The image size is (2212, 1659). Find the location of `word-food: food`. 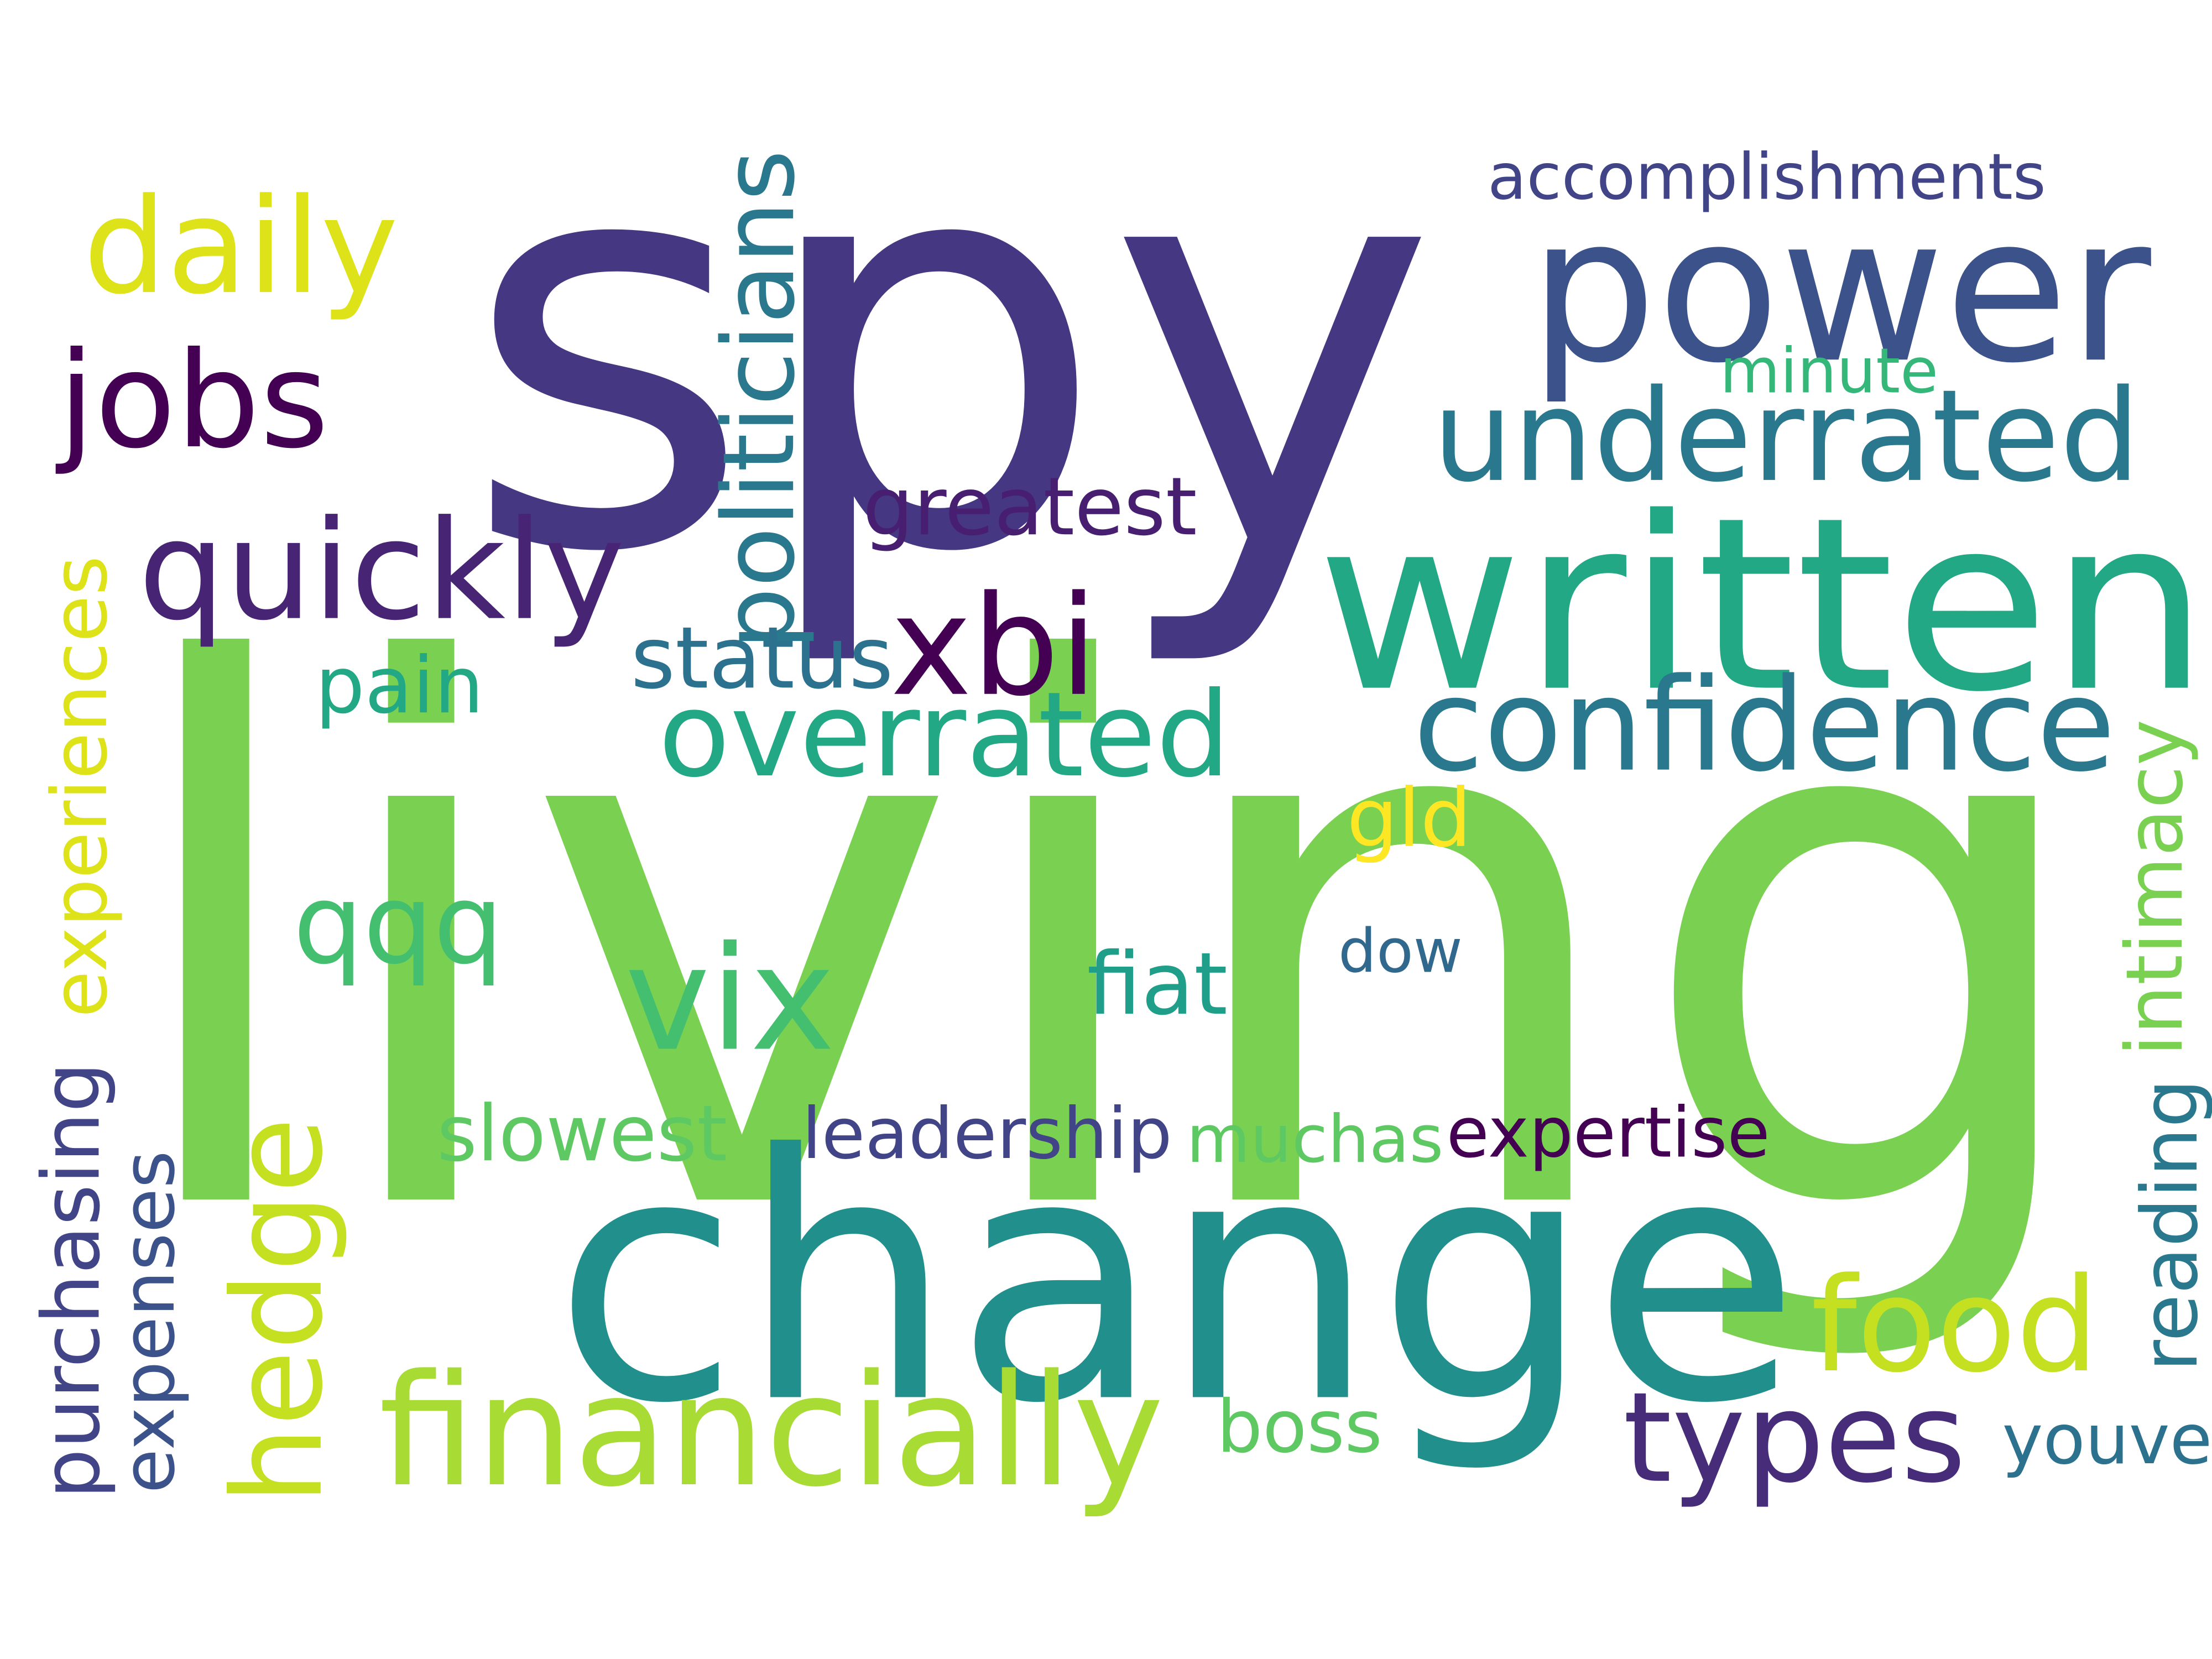

word-food: food is located at coordinates (1955, 1325).